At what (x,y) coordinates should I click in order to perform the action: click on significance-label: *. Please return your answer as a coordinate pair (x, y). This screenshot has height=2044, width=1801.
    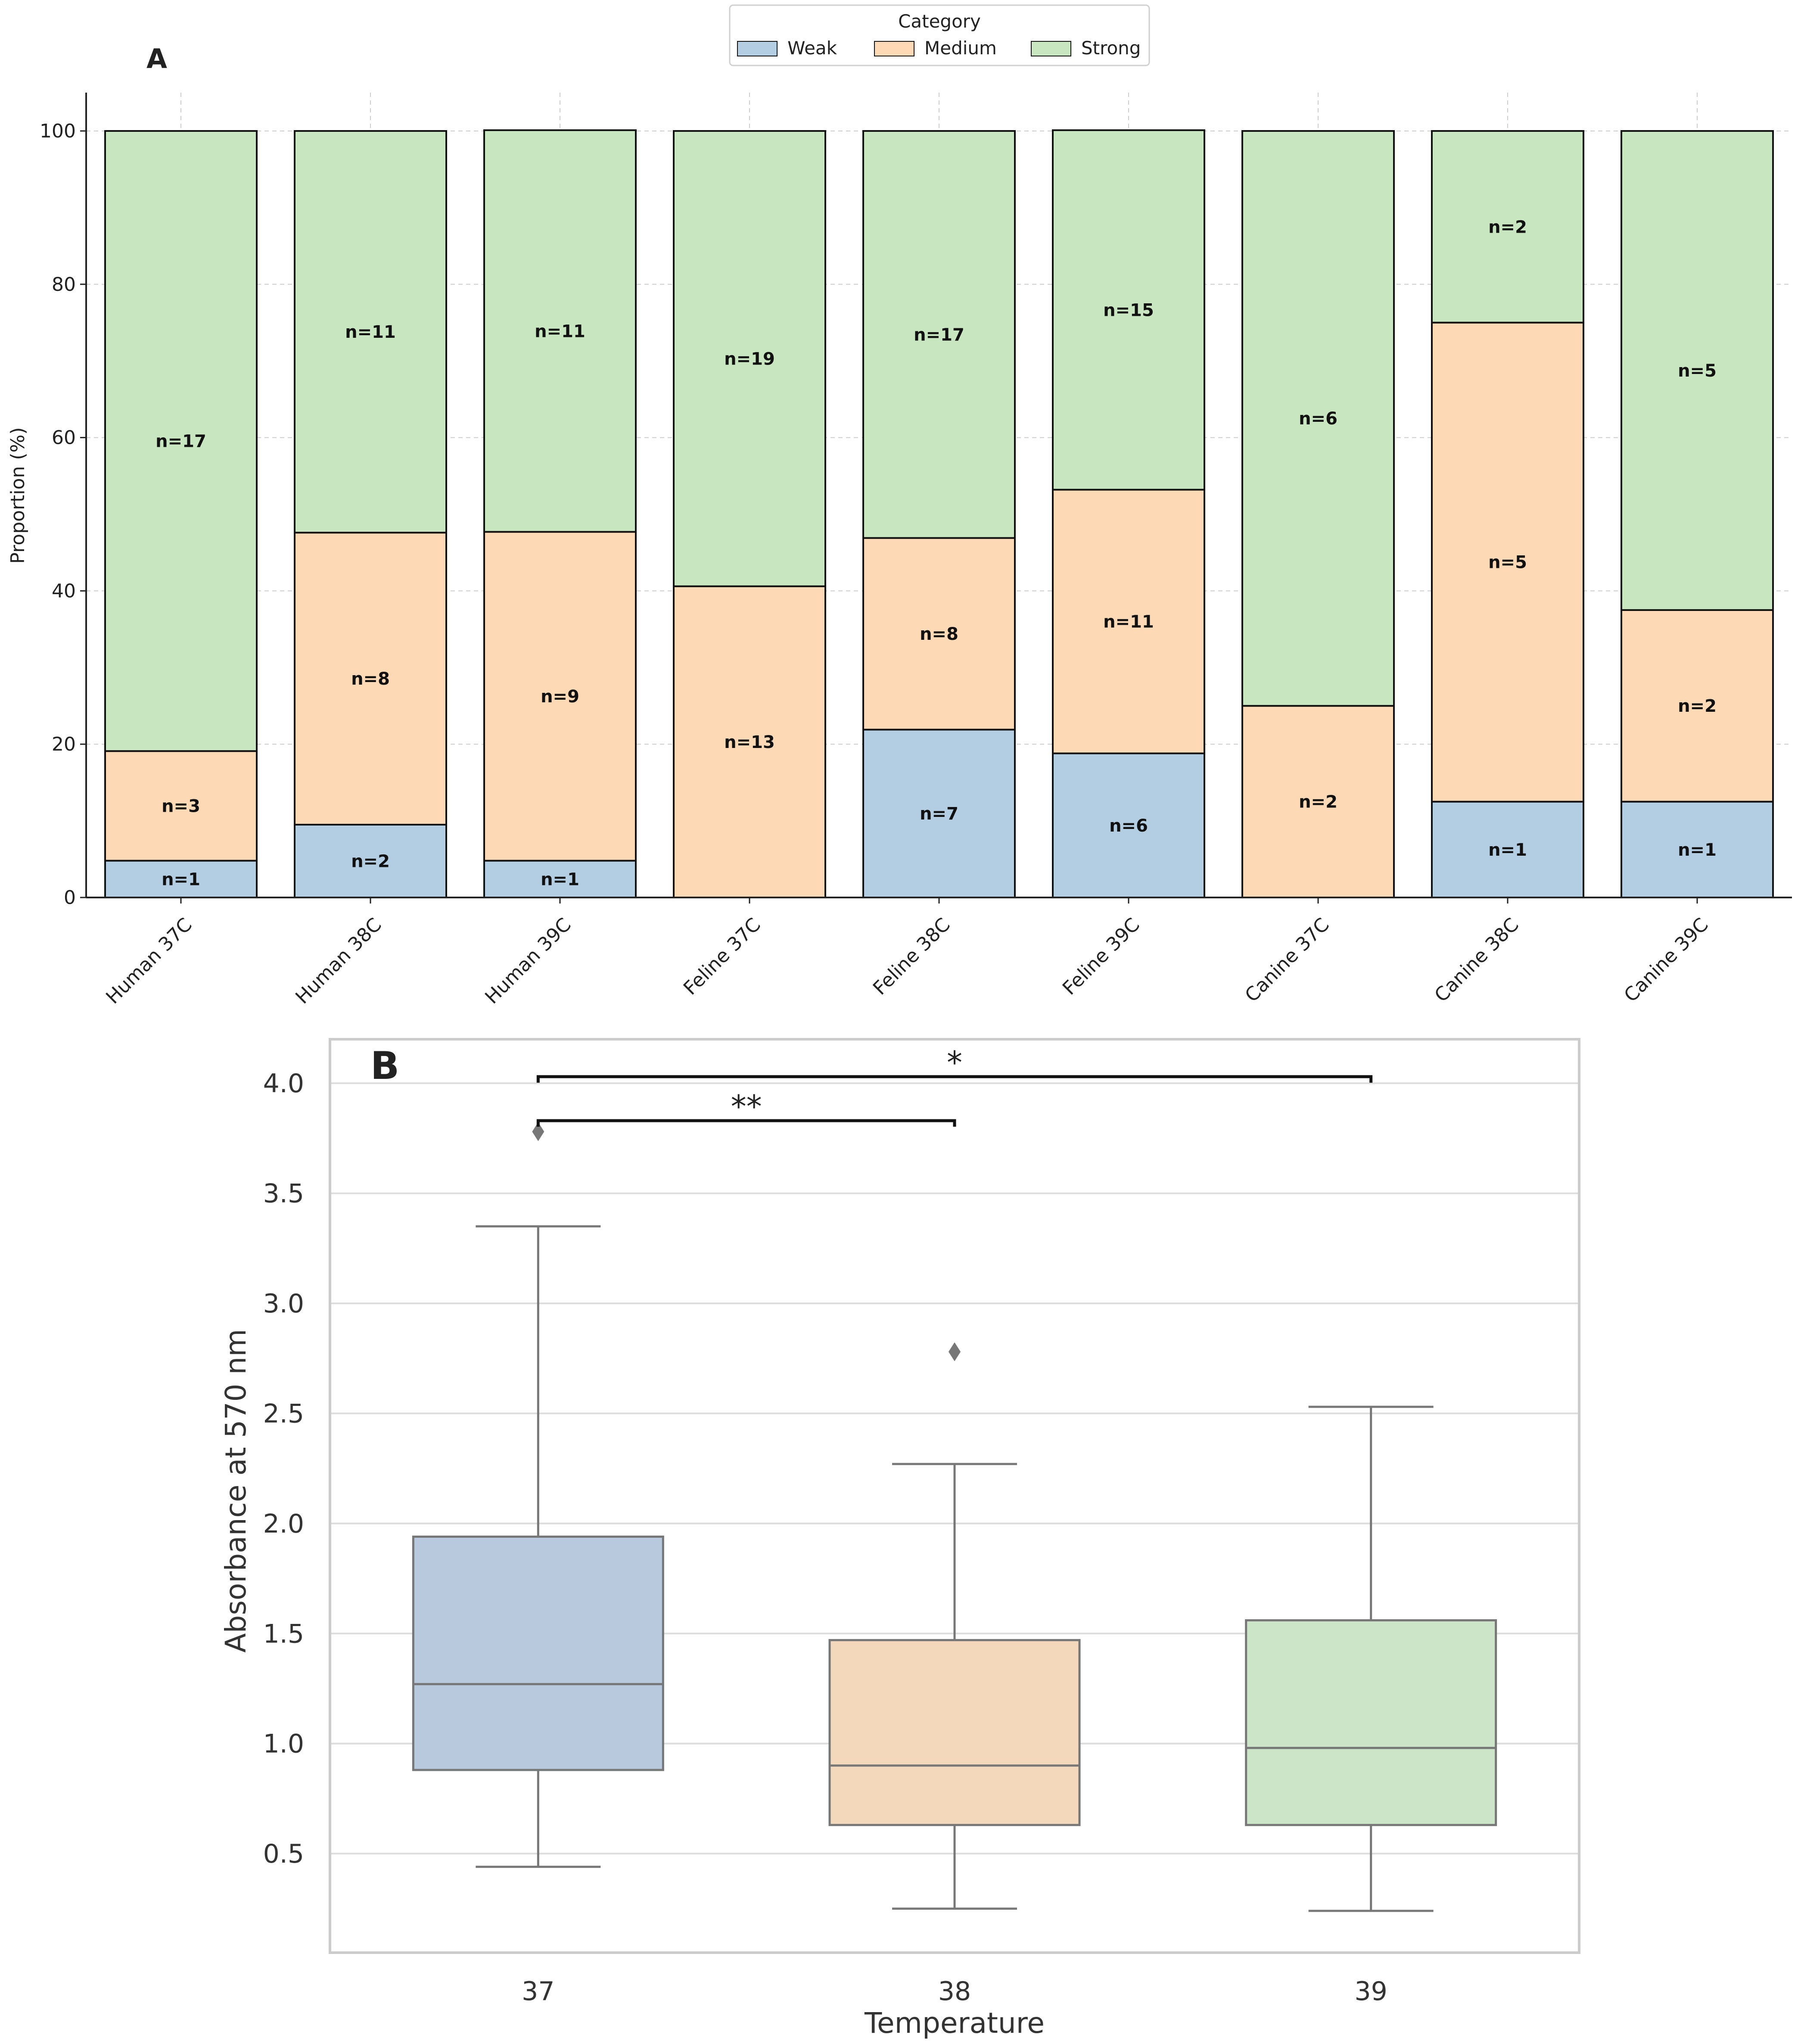
    Looking at the image, I should click on (955, 1062).